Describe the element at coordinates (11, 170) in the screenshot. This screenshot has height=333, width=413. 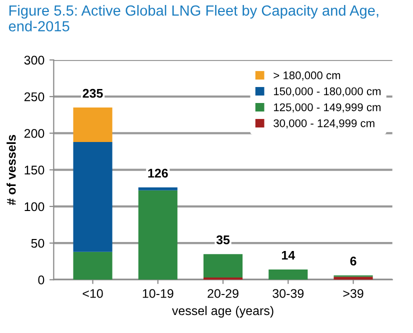
I see `y-axis-title: # of vessels` at that location.